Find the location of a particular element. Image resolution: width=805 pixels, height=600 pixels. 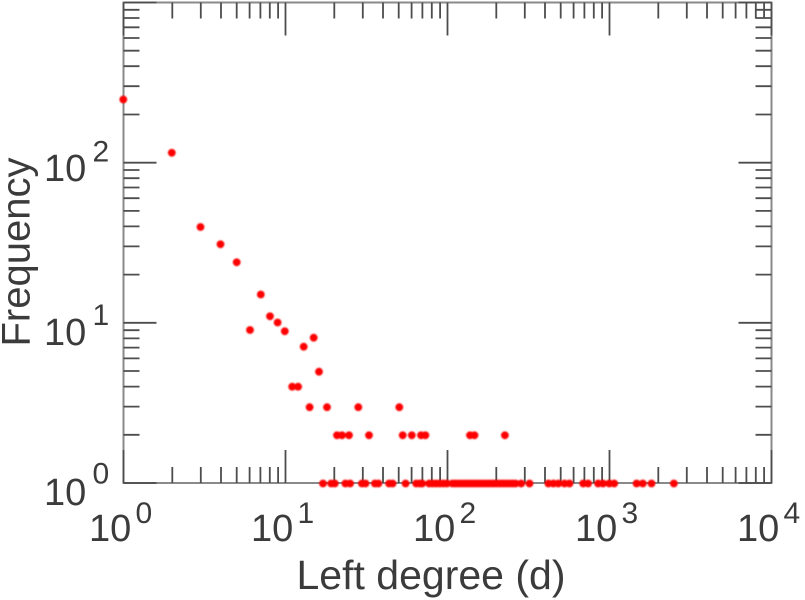

svg-text: 4 is located at coordinates (792, 513).